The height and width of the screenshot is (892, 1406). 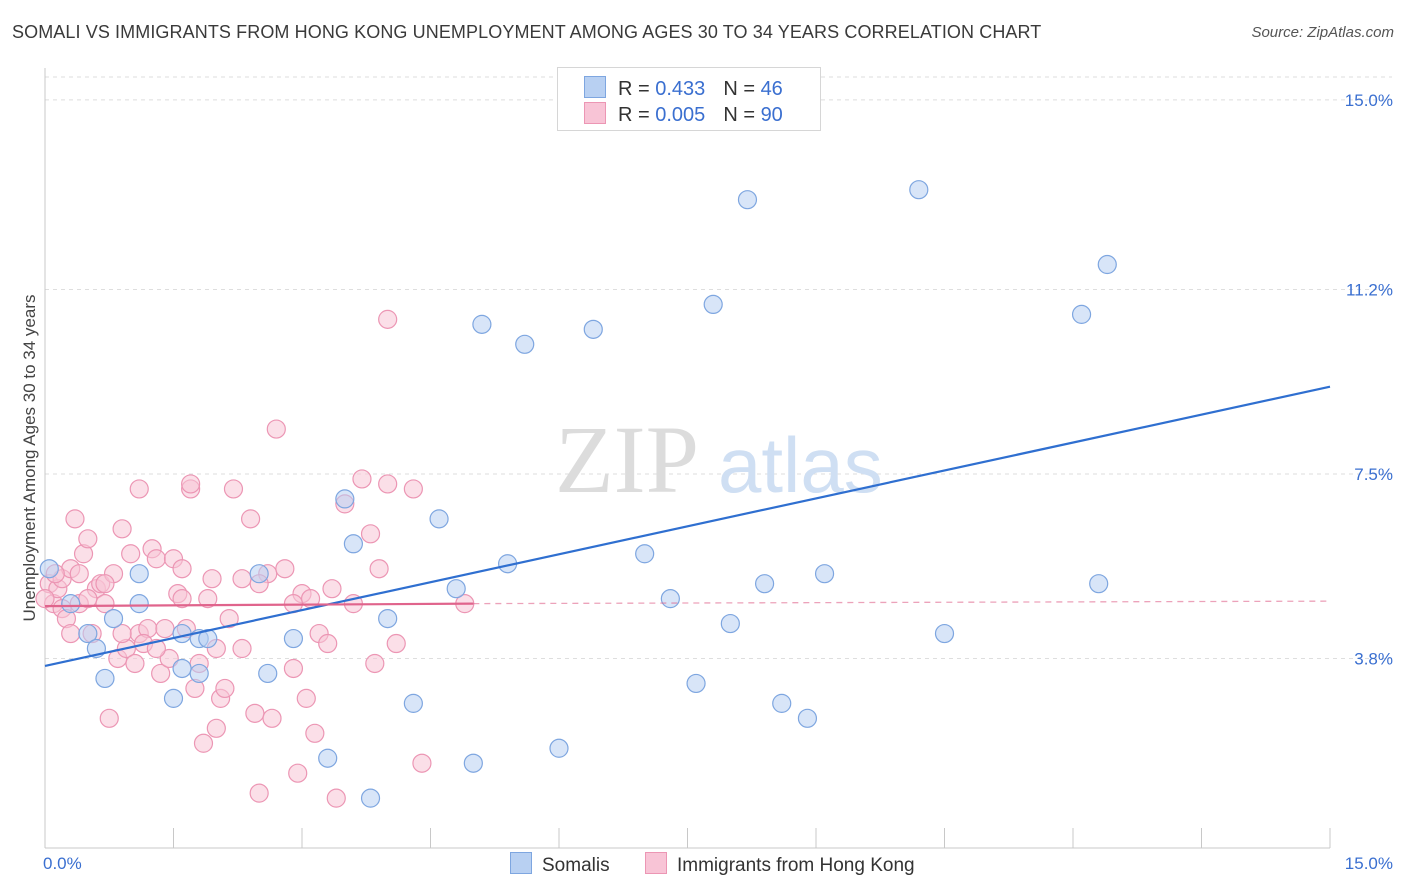 I want to click on y-tick-label-0: 3.8%, so click(x=1373, y=658).